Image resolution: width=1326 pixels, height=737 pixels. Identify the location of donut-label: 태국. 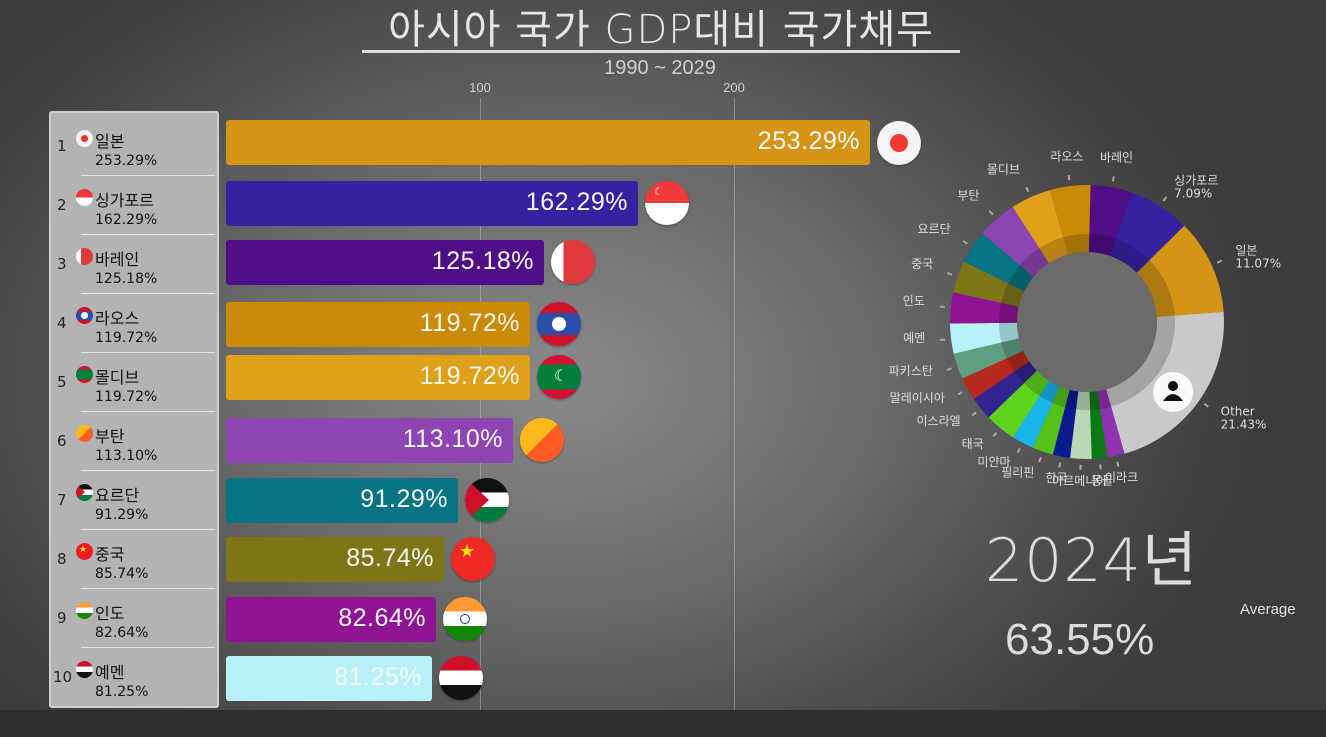
(973, 444).